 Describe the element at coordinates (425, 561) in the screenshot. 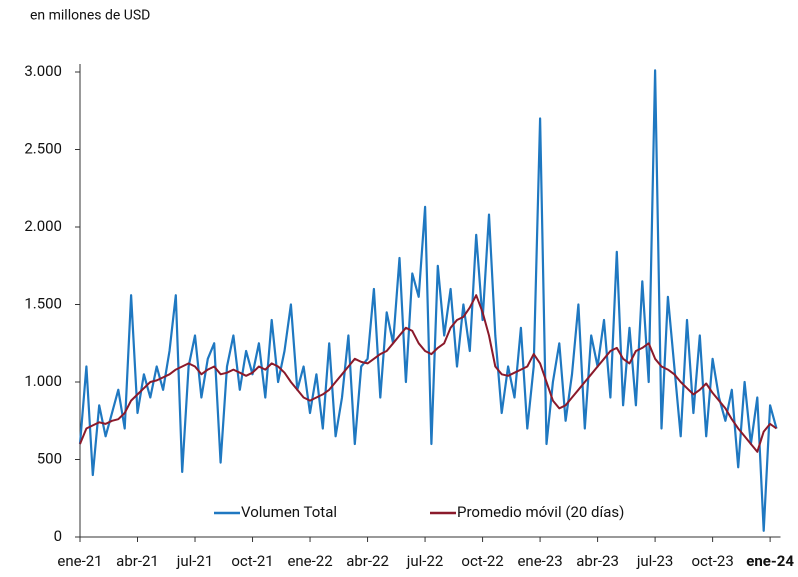

I see `x-tick-label: jul-22` at that location.